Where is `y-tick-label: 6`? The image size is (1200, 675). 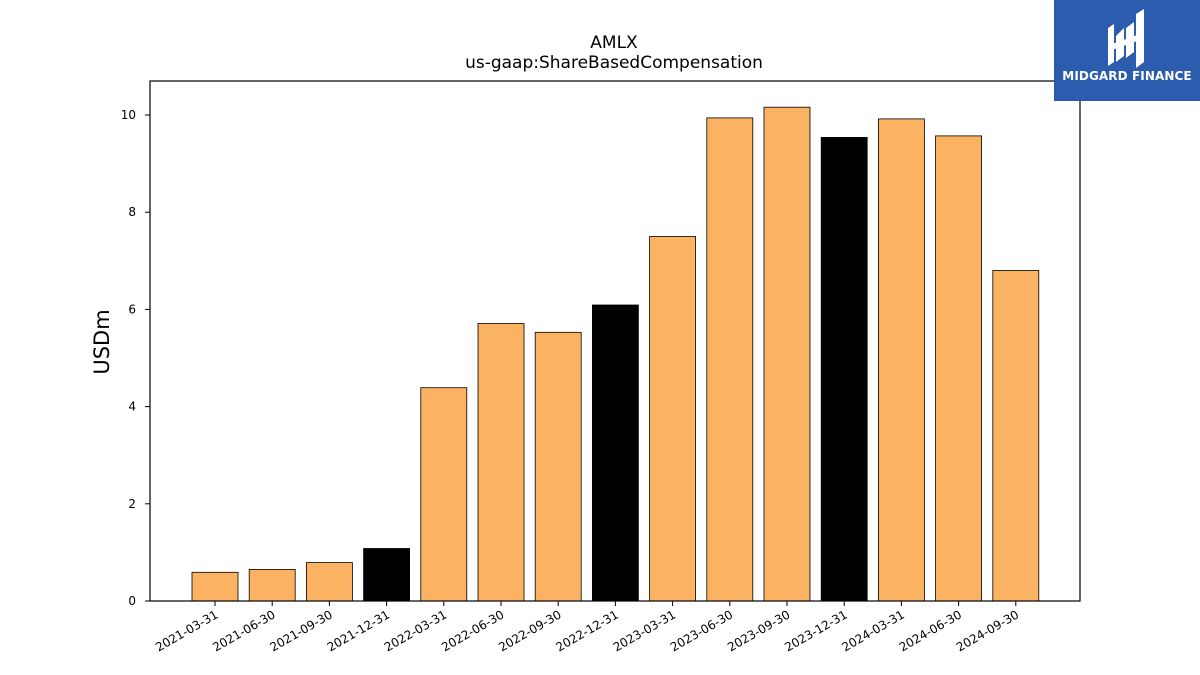 y-tick-label: 6 is located at coordinates (132, 309).